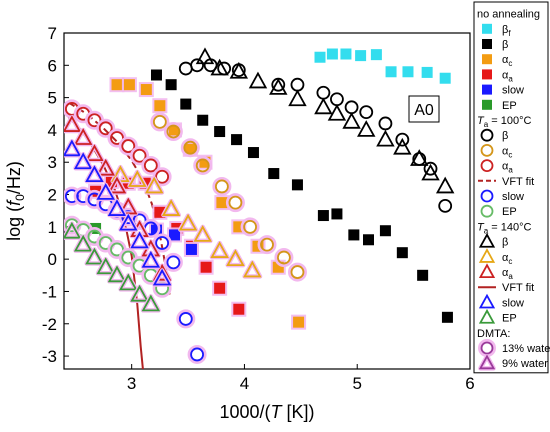 This screenshot has height=432, width=550. What do you see at coordinates (356, 383) in the screenshot?
I see `x-tick-label: 5` at bounding box center [356, 383].